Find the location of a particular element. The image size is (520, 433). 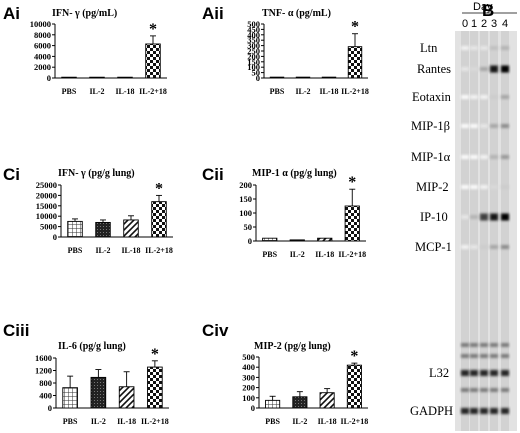

day-lane-label: 4 is located at coordinates (505, 24).